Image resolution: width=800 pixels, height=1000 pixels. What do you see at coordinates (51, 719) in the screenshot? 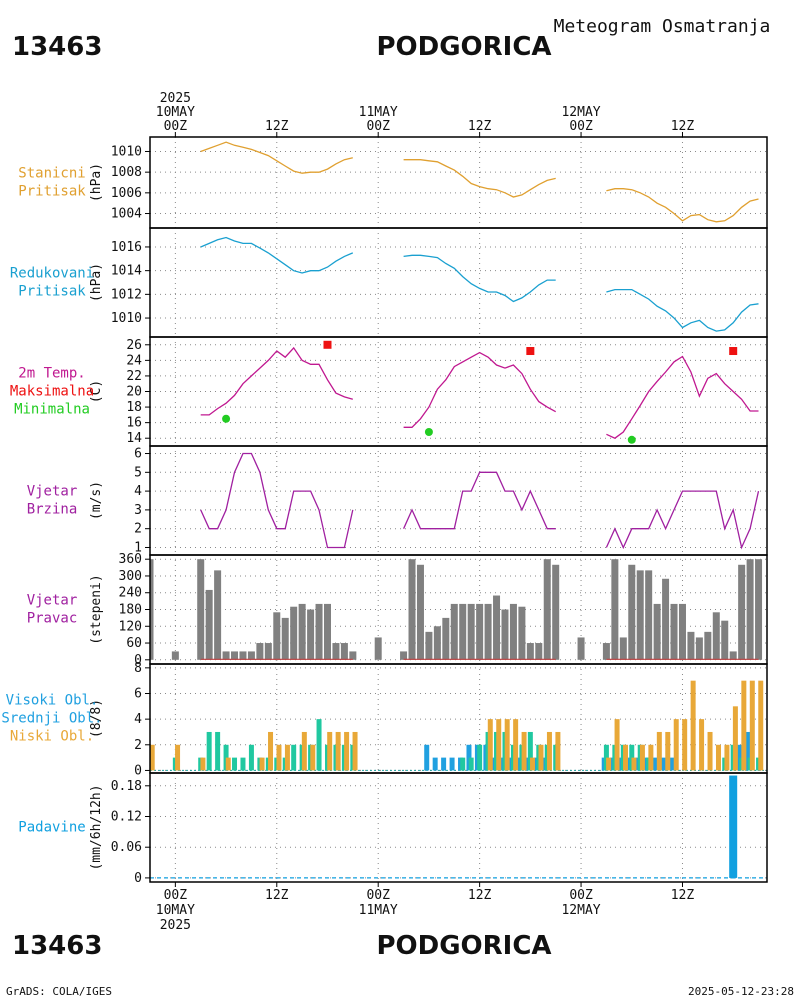
I see `panel-title-line: Srednji Obl.` at bounding box center [51, 719].